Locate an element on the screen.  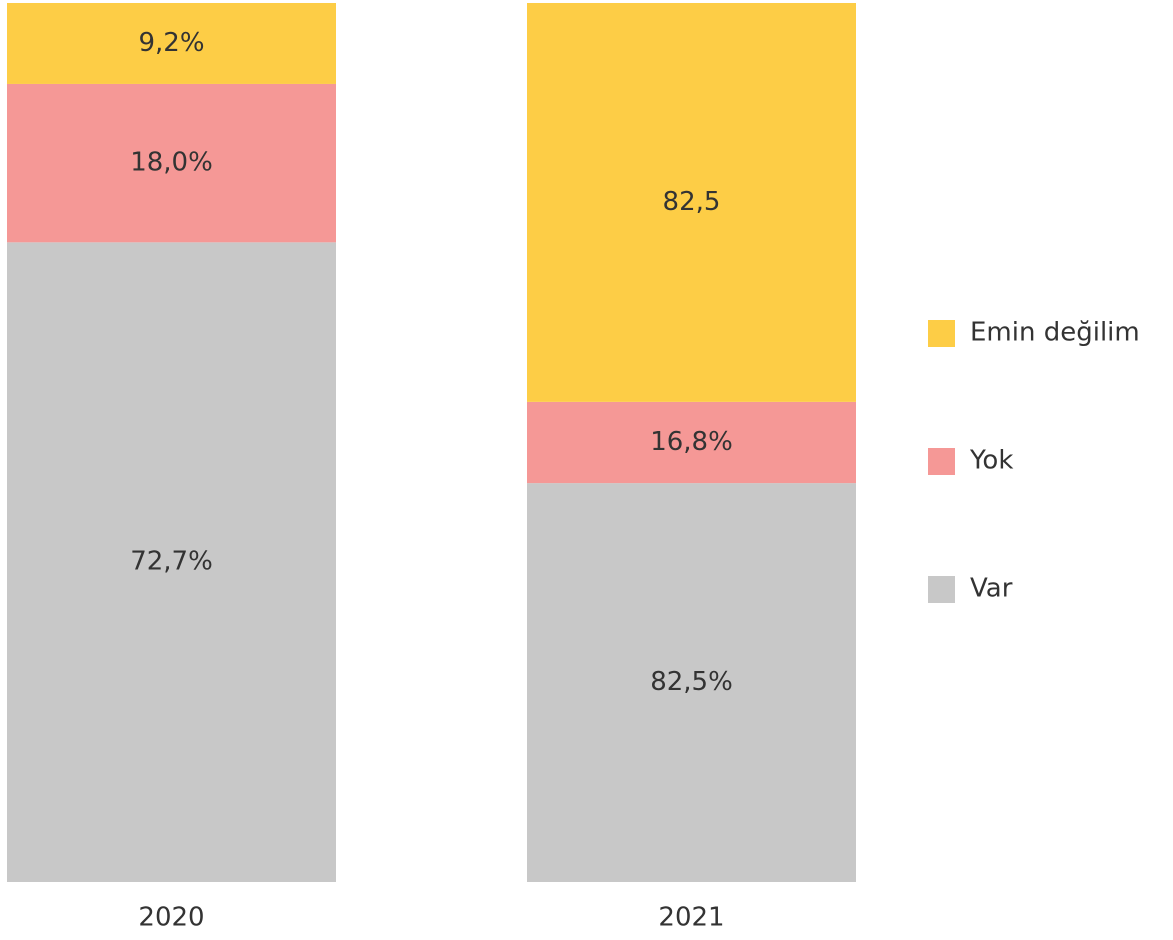
data-label: 16,8% is located at coordinates (691, 442).